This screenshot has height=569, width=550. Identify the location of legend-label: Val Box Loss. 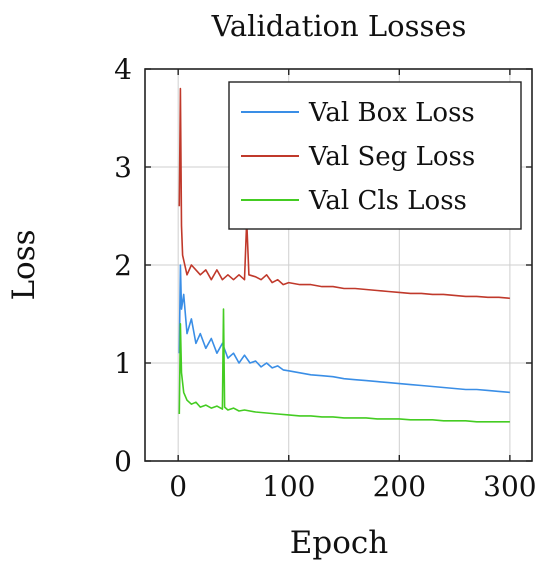
(391, 113).